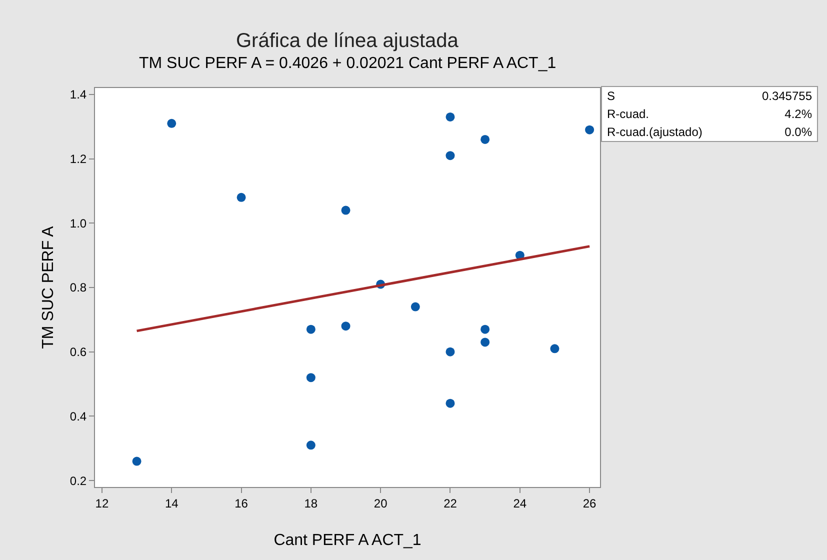  What do you see at coordinates (798, 132) in the screenshot?
I see `text: 0.0%` at bounding box center [798, 132].